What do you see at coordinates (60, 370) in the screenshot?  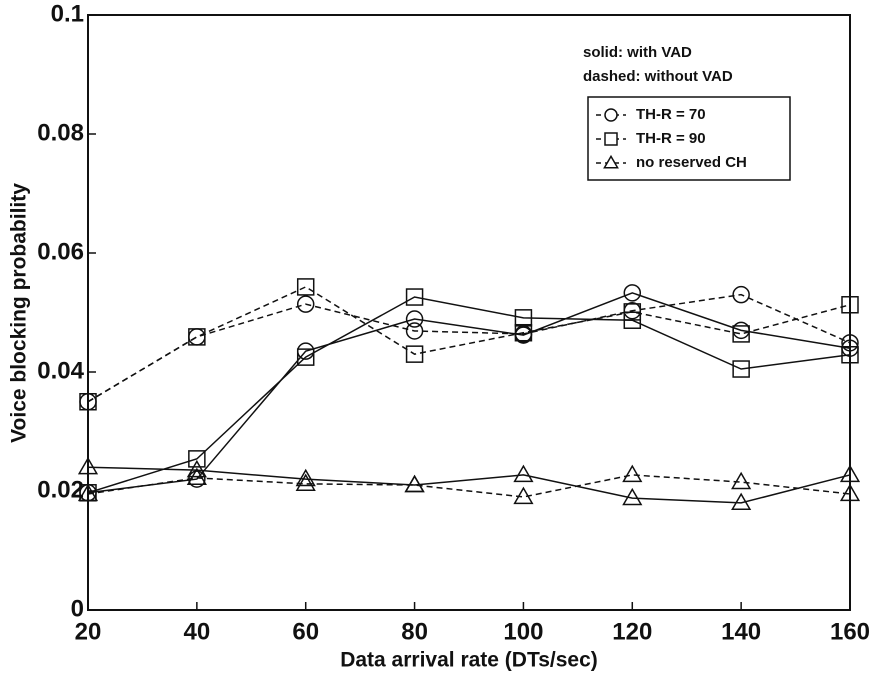 I see `y-tick-label: 0.04` at bounding box center [60, 370].